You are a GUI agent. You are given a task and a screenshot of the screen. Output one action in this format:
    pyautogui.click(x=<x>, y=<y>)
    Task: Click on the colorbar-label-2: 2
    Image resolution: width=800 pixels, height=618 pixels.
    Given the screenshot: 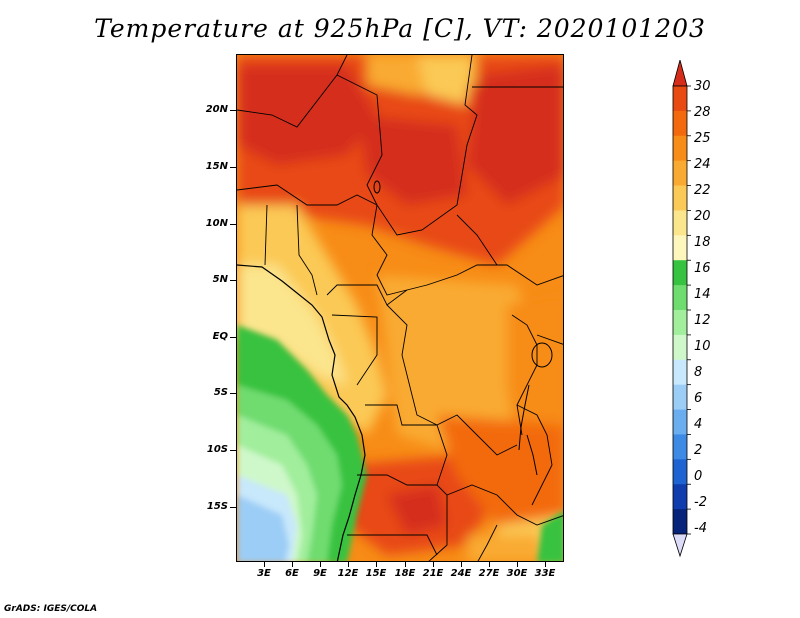 What is the action you would take?
    pyautogui.click(x=698, y=450)
    